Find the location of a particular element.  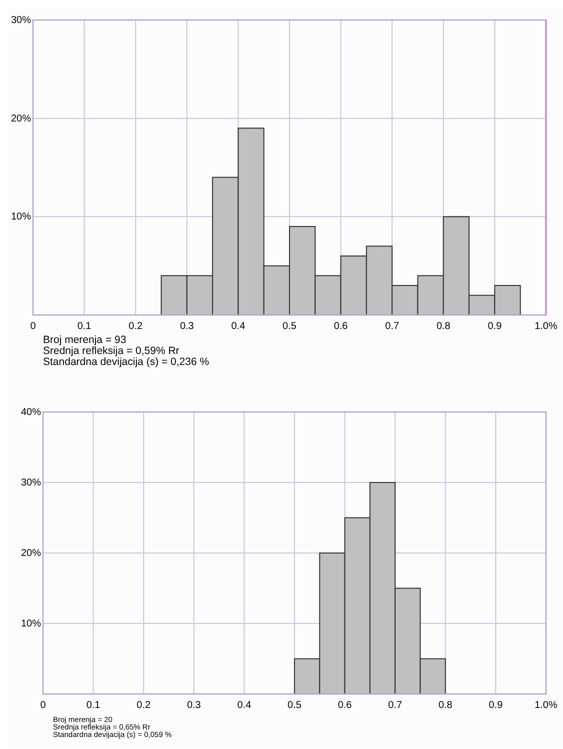

text: Standardna devijacija (s) = 0,236 % is located at coordinates (126, 362).